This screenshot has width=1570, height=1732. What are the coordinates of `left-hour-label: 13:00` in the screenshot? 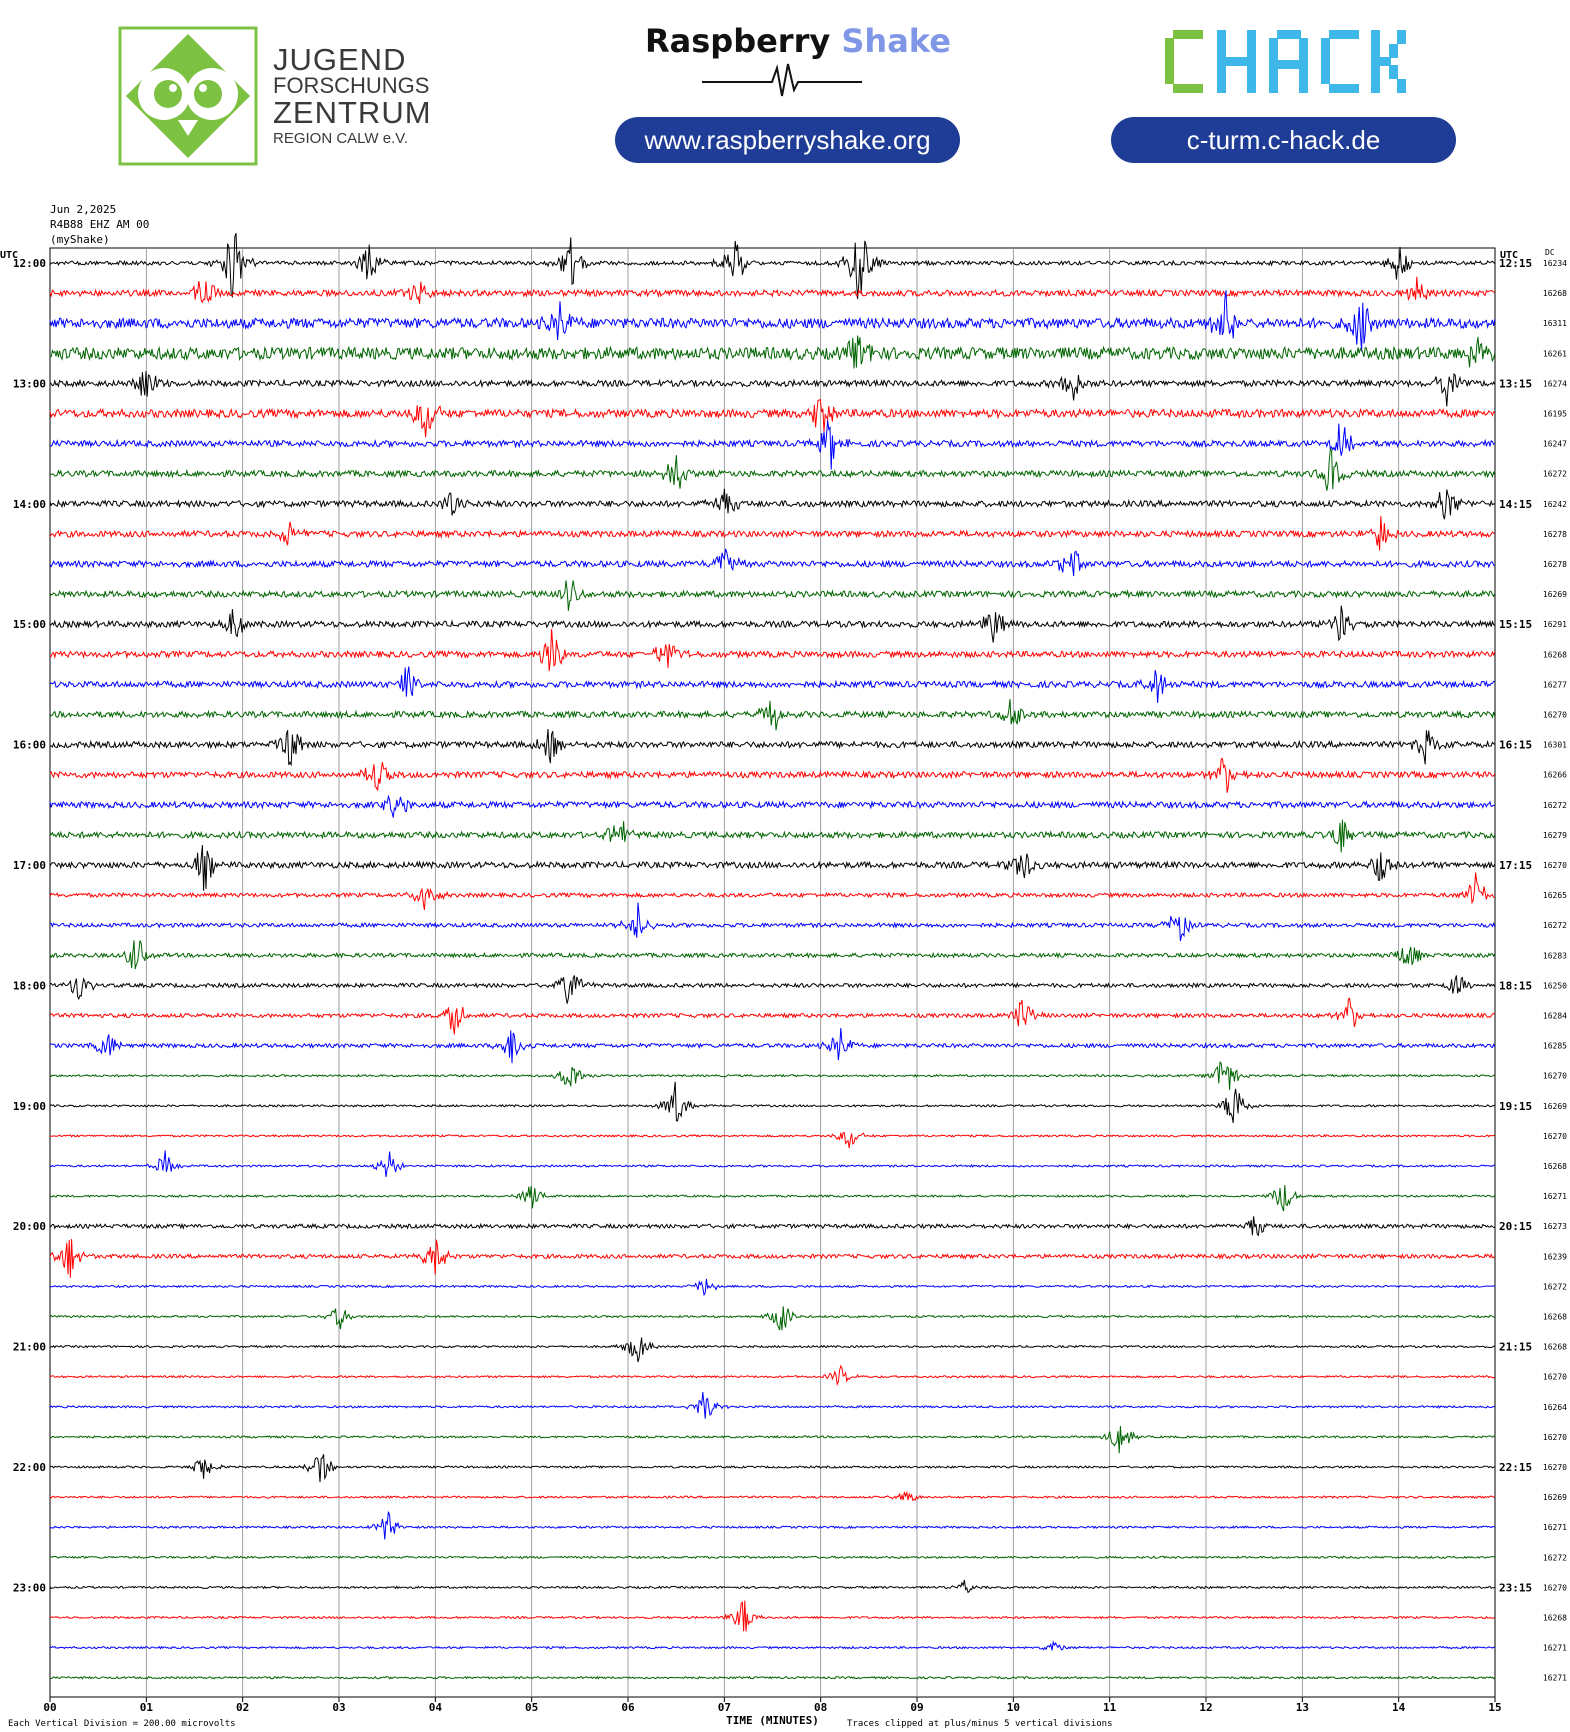 It's located at (29, 383).